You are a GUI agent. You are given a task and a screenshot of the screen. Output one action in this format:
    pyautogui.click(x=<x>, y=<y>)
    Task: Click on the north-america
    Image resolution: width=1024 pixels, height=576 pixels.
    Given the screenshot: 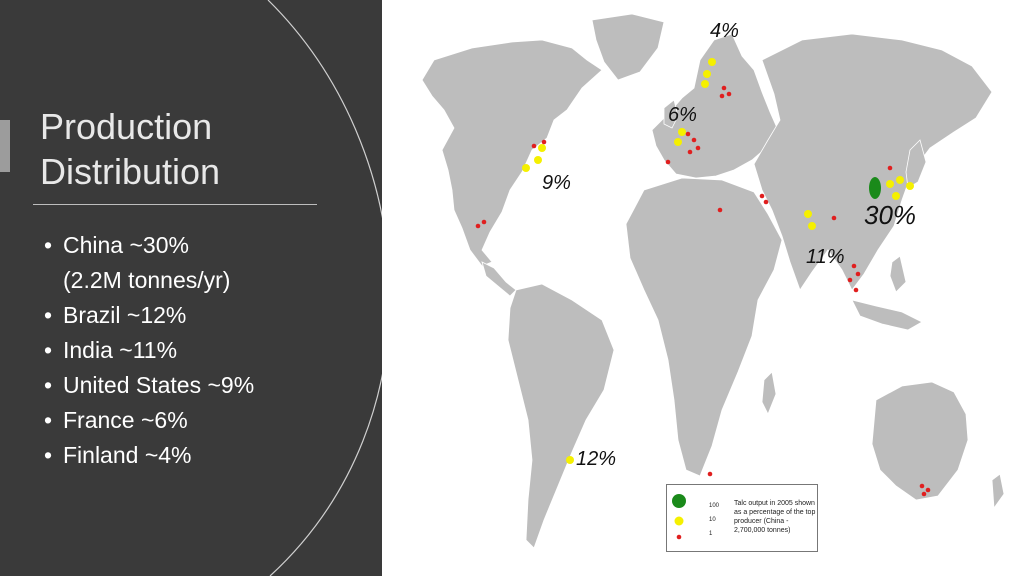 What is the action you would take?
    pyautogui.click(x=512, y=153)
    